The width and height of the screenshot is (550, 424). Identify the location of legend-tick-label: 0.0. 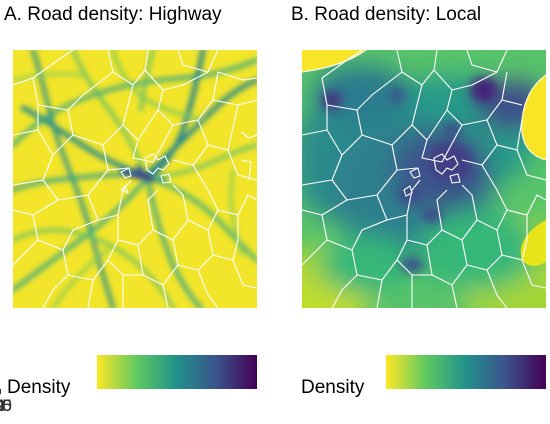
(6, 405).